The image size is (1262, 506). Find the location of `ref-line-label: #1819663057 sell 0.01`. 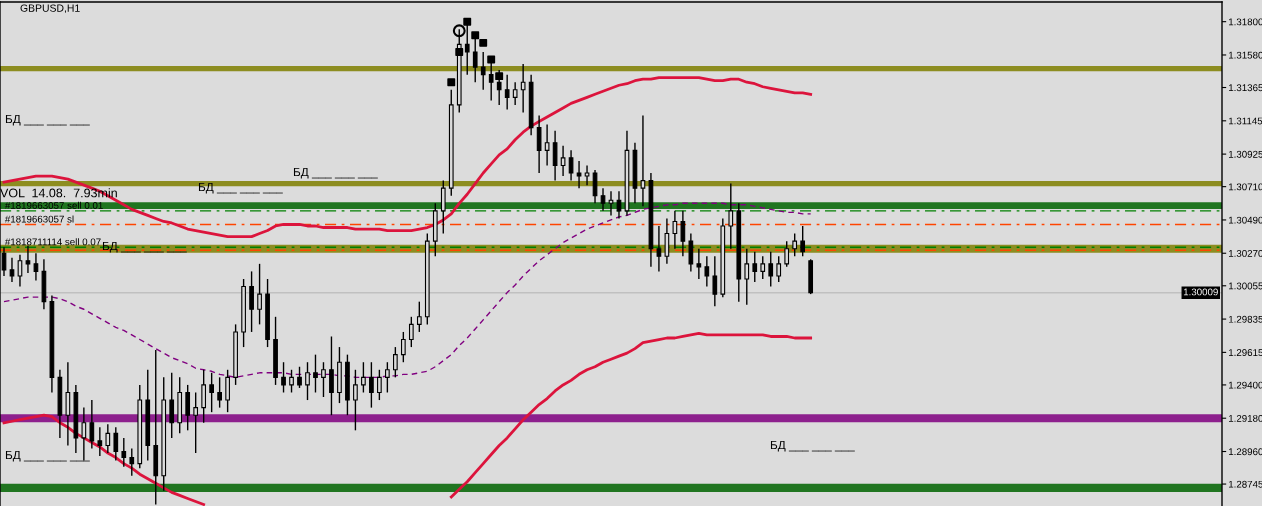

ref-line-label: #1819663057 sell 0.01 is located at coordinates (53, 205).